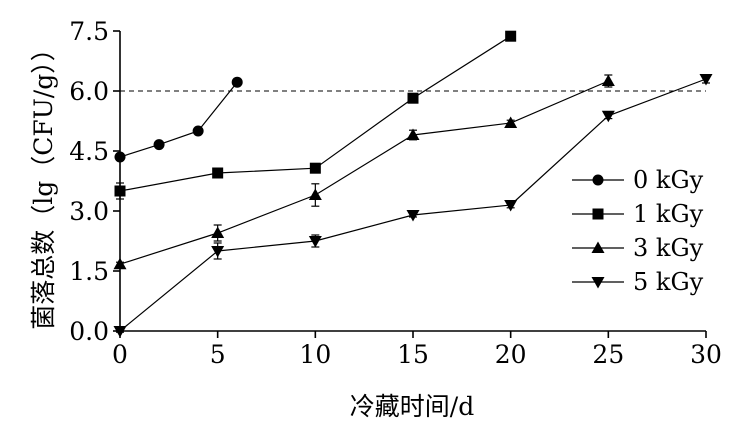 The width and height of the screenshot is (736, 429). I want to click on x-axis-title: 冷藏时间/d, so click(412, 406).